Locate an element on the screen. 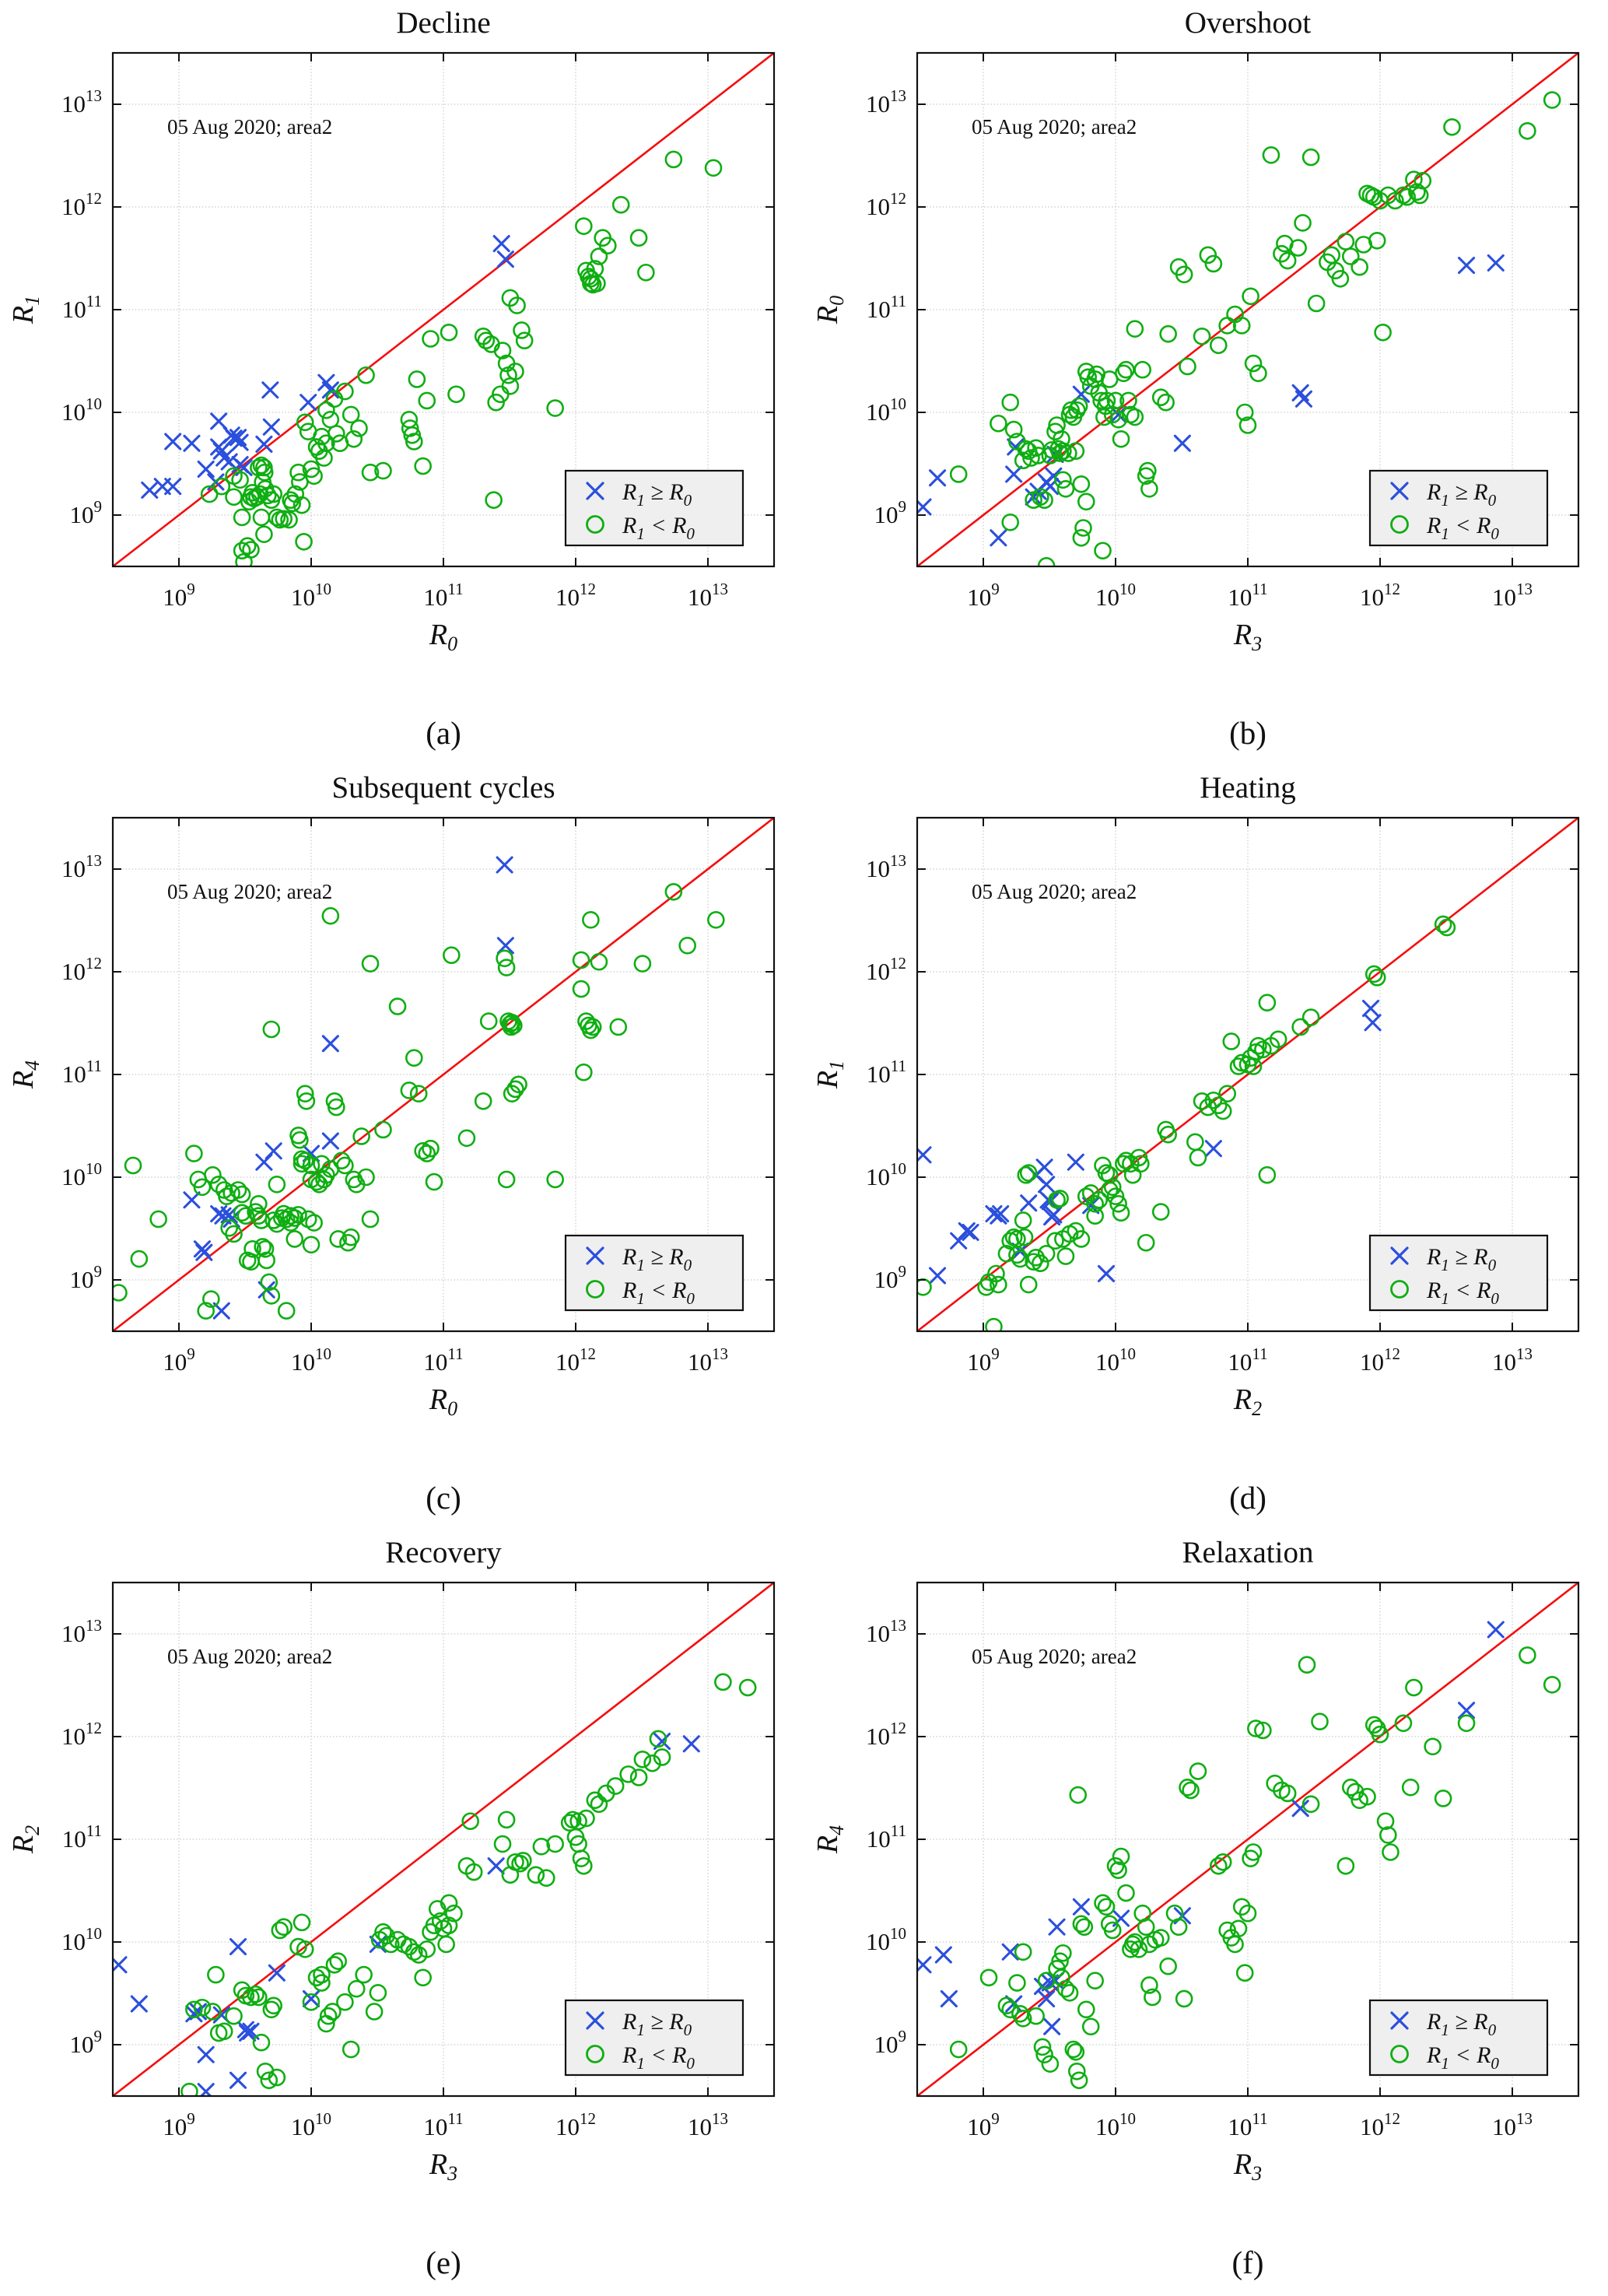 Image resolution: width=1608 pixels, height=2296 pixels. plot-title: Overshoot is located at coordinates (1248, 23).